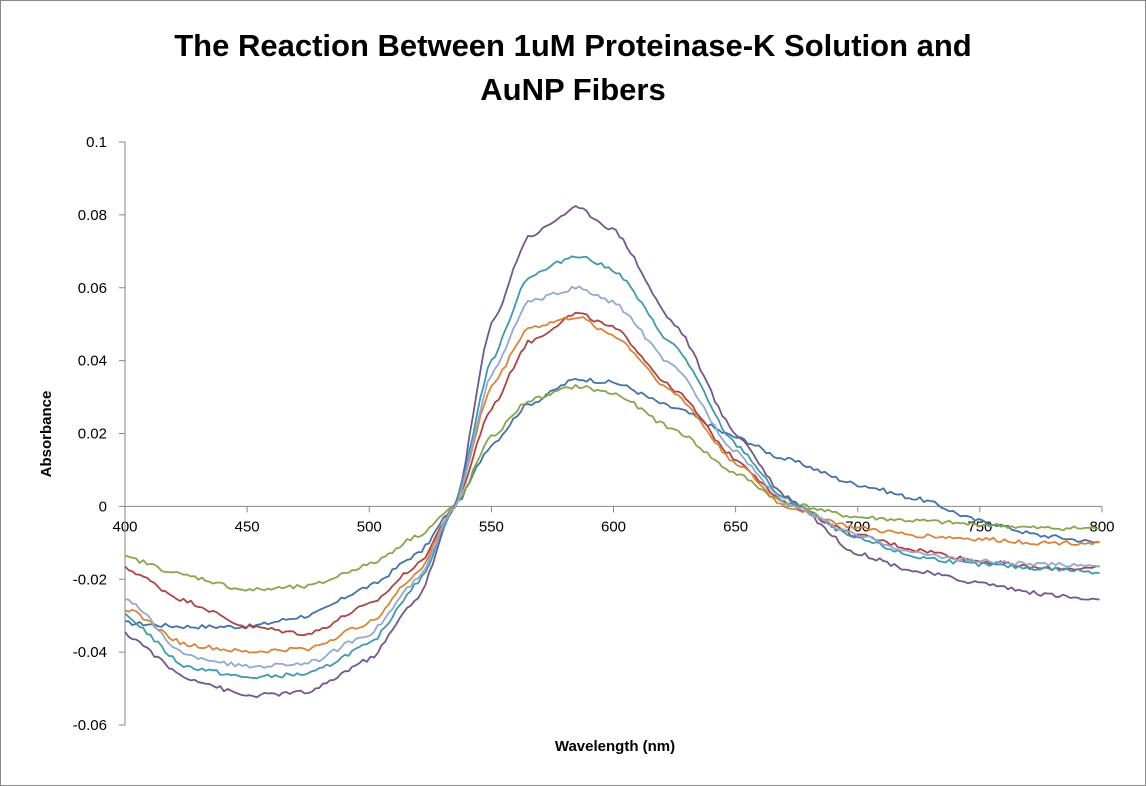  Describe the element at coordinates (615, 746) in the screenshot. I see `x-axis-label: Wavelength (nm)` at that location.